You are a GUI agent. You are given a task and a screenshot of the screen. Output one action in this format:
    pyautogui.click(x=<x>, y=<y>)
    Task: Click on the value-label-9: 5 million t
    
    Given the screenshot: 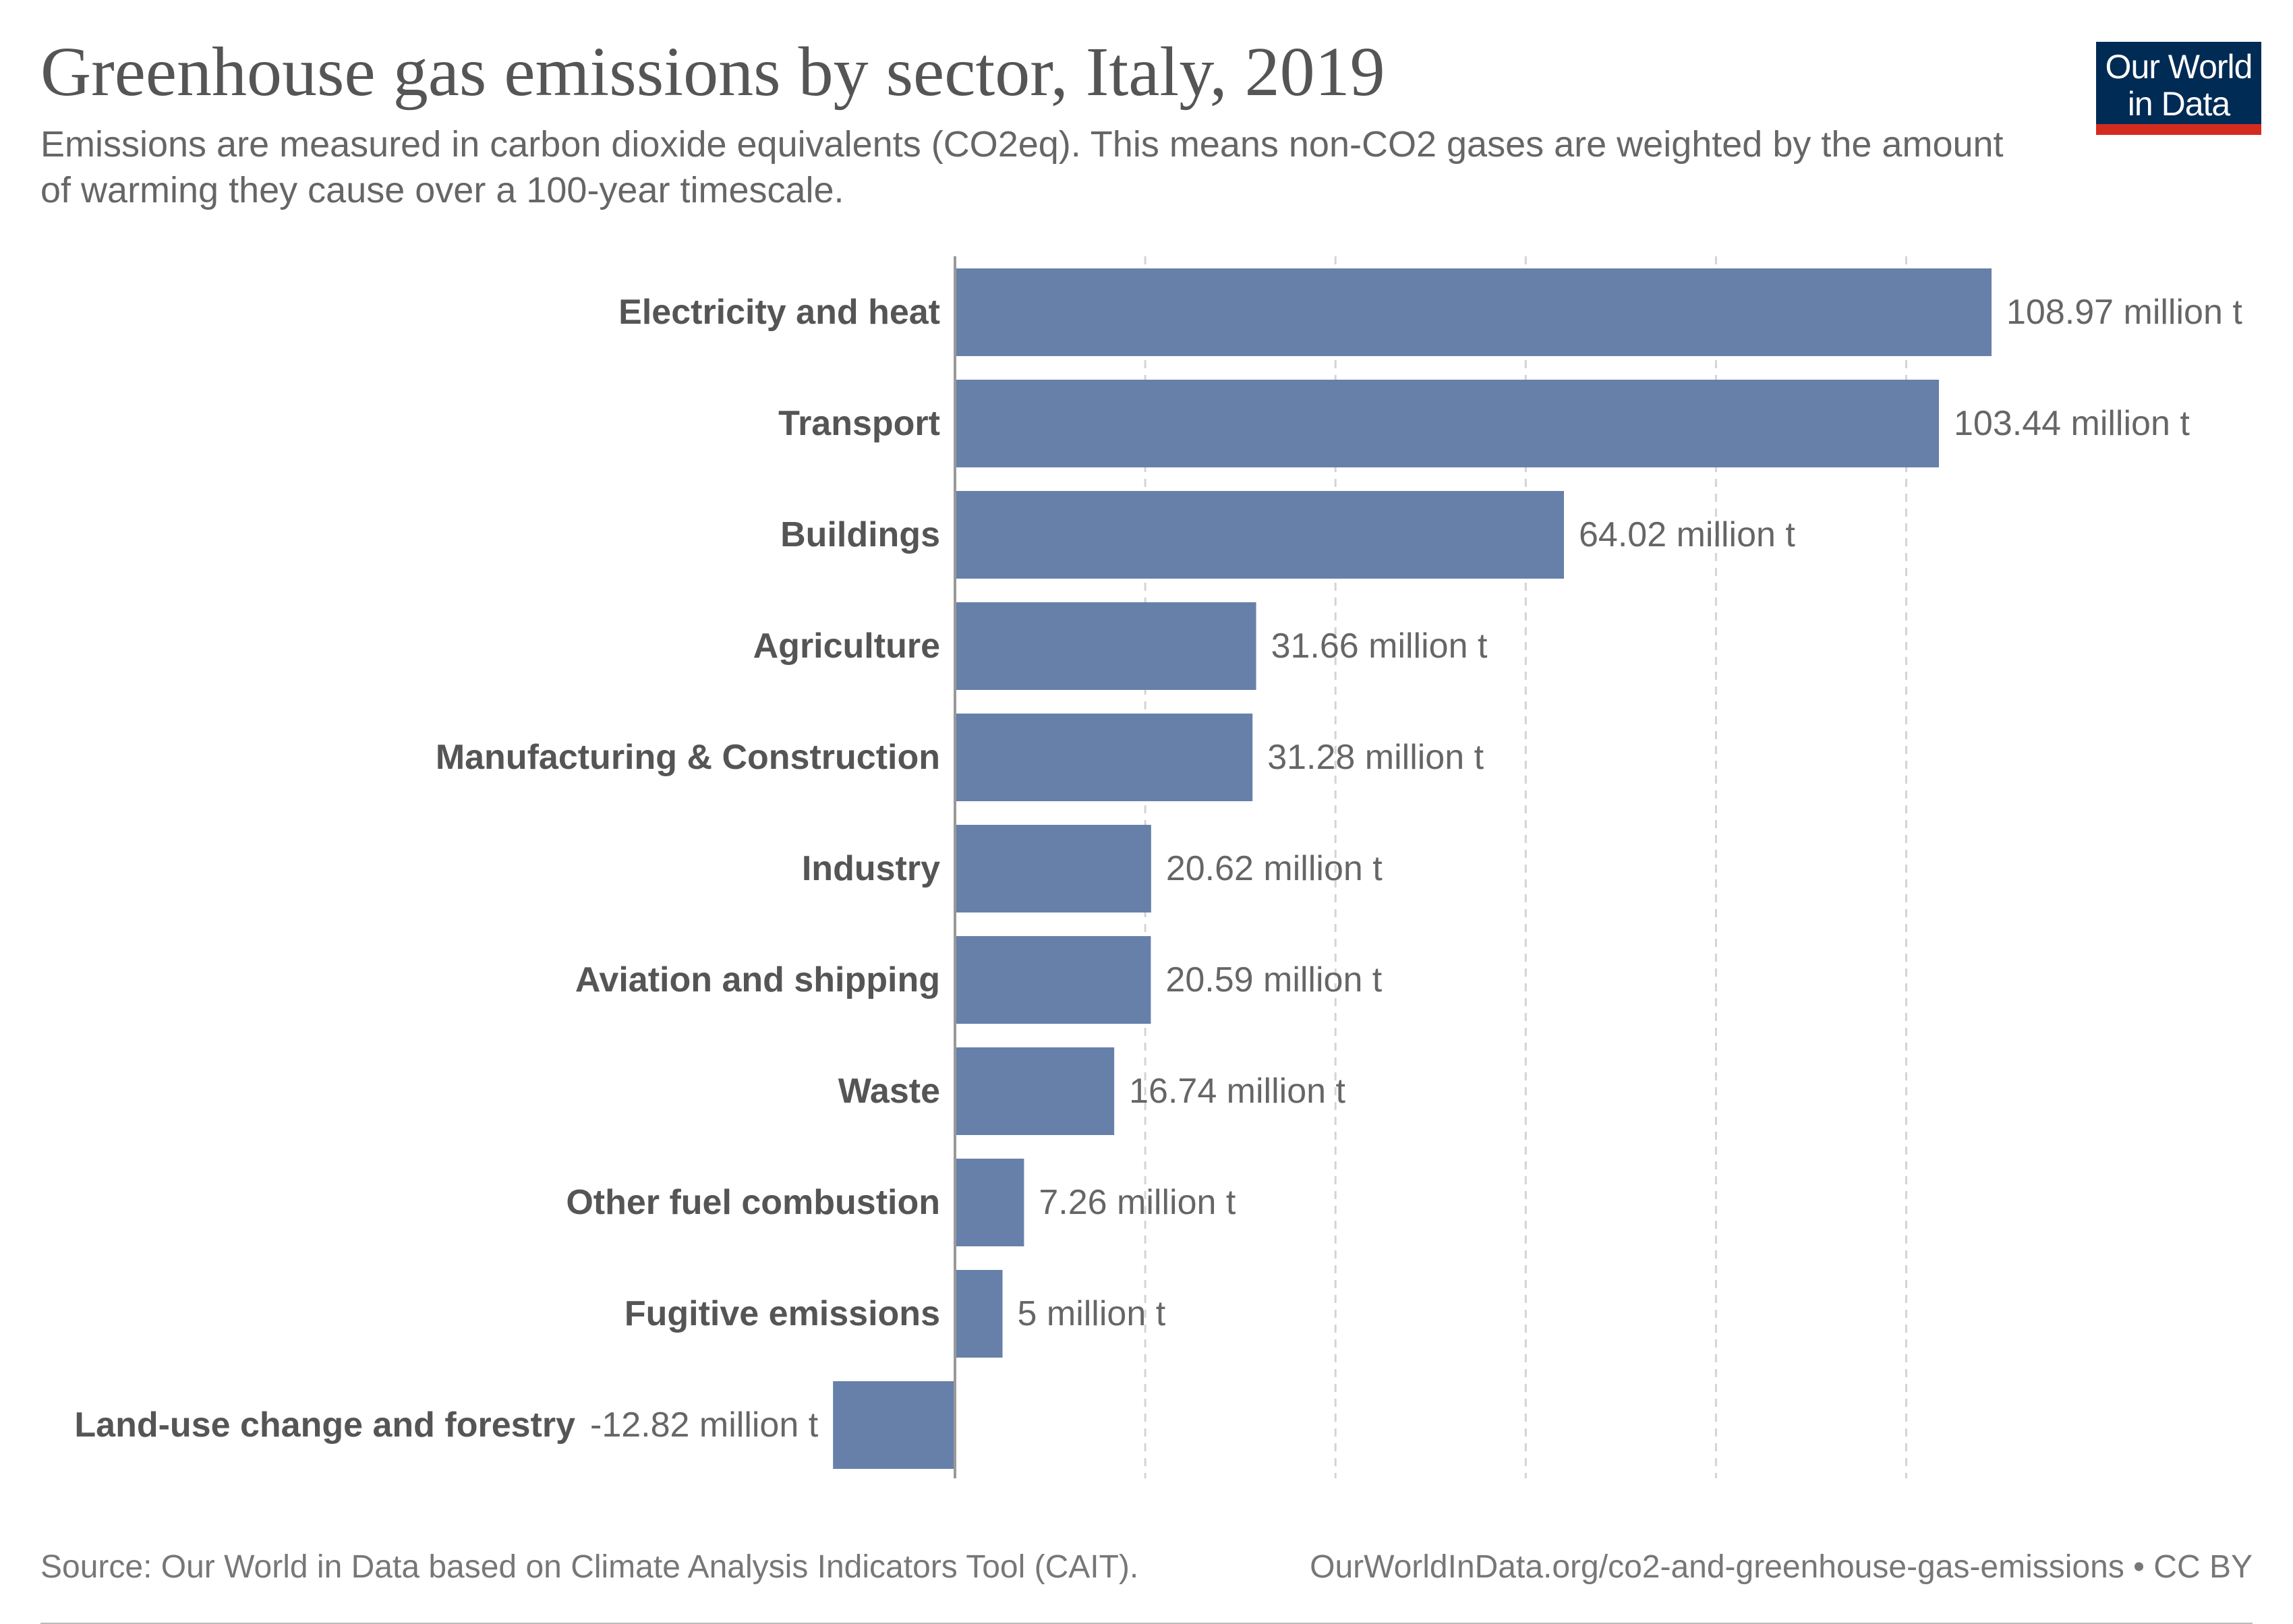 What is the action you would take?
    pyautogui.click(x=1092, y=1313)
    